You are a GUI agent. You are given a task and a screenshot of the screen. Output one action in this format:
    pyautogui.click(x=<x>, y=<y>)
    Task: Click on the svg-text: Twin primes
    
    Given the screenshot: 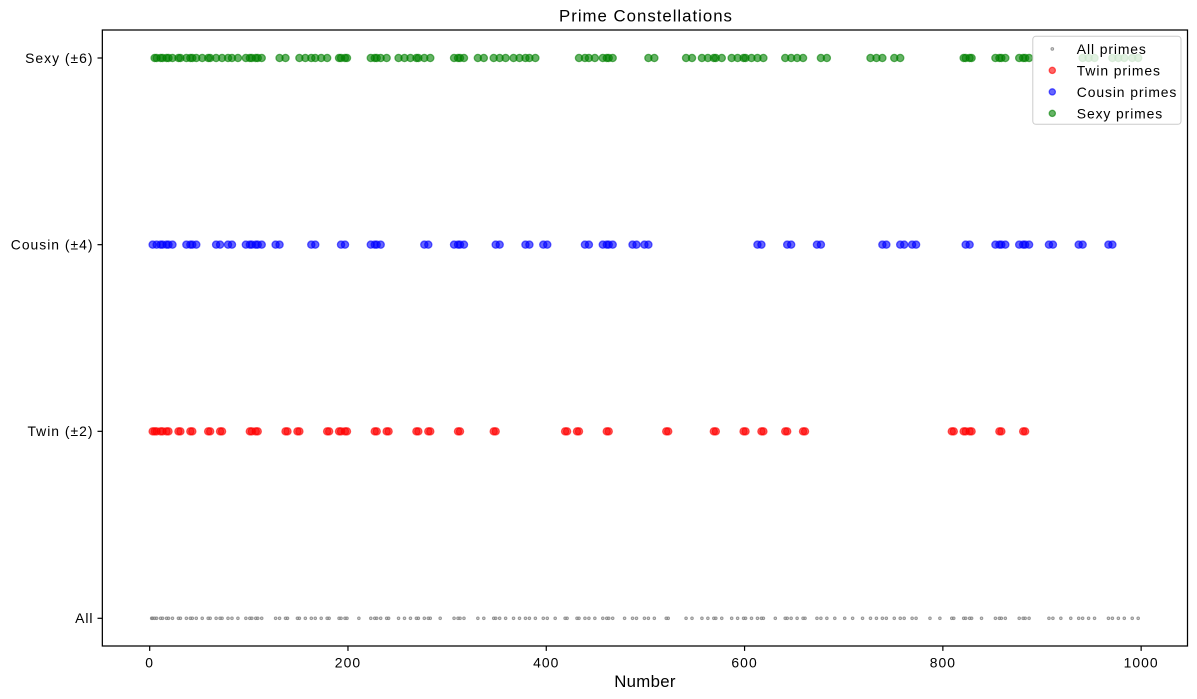 What is the action you would take?
    pyautogui.click(x=1119, y=70)
    